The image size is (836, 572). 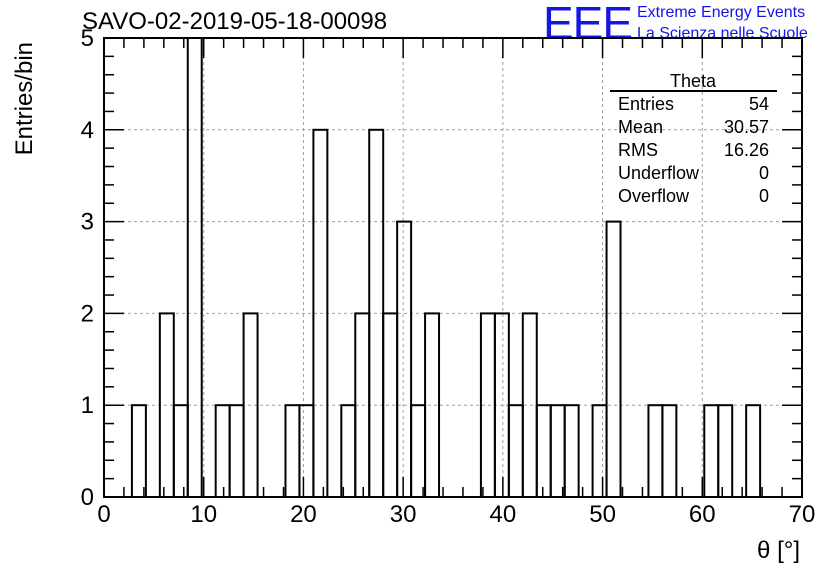 What do you see at coordinates (403, 514) in the screenshot?
I see `x-tick-label-3: 30` at bounding box center [403, 514].